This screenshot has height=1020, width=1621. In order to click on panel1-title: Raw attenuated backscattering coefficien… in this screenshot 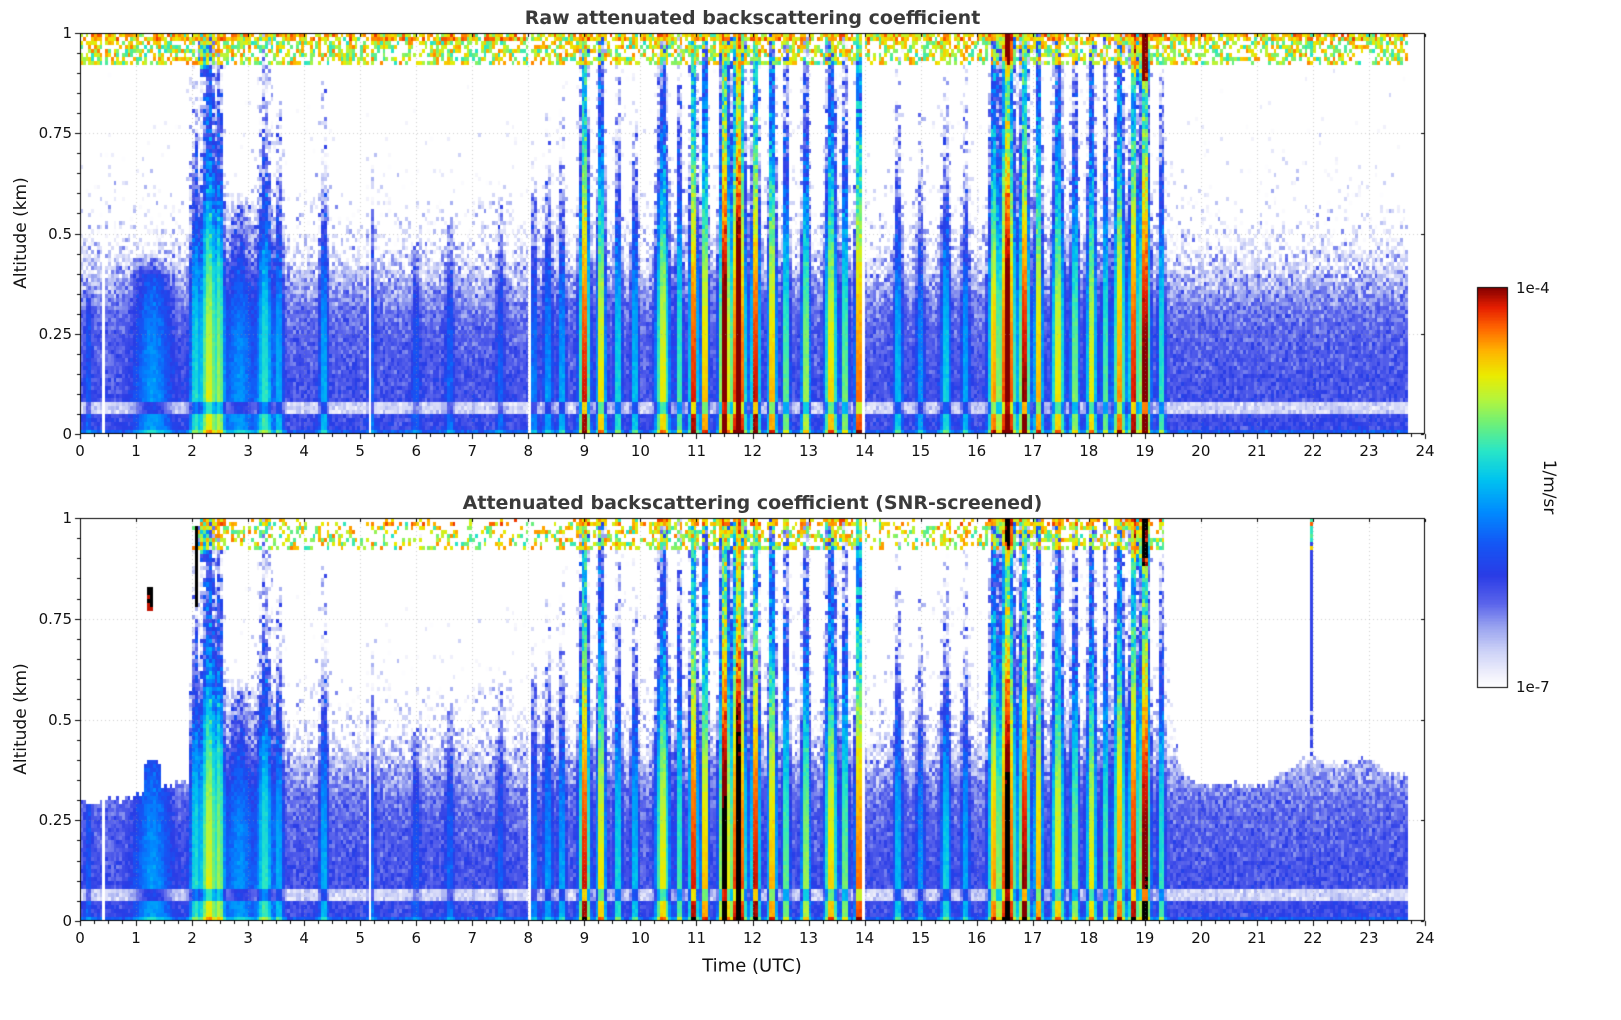, I will do `click(752, 18)`.